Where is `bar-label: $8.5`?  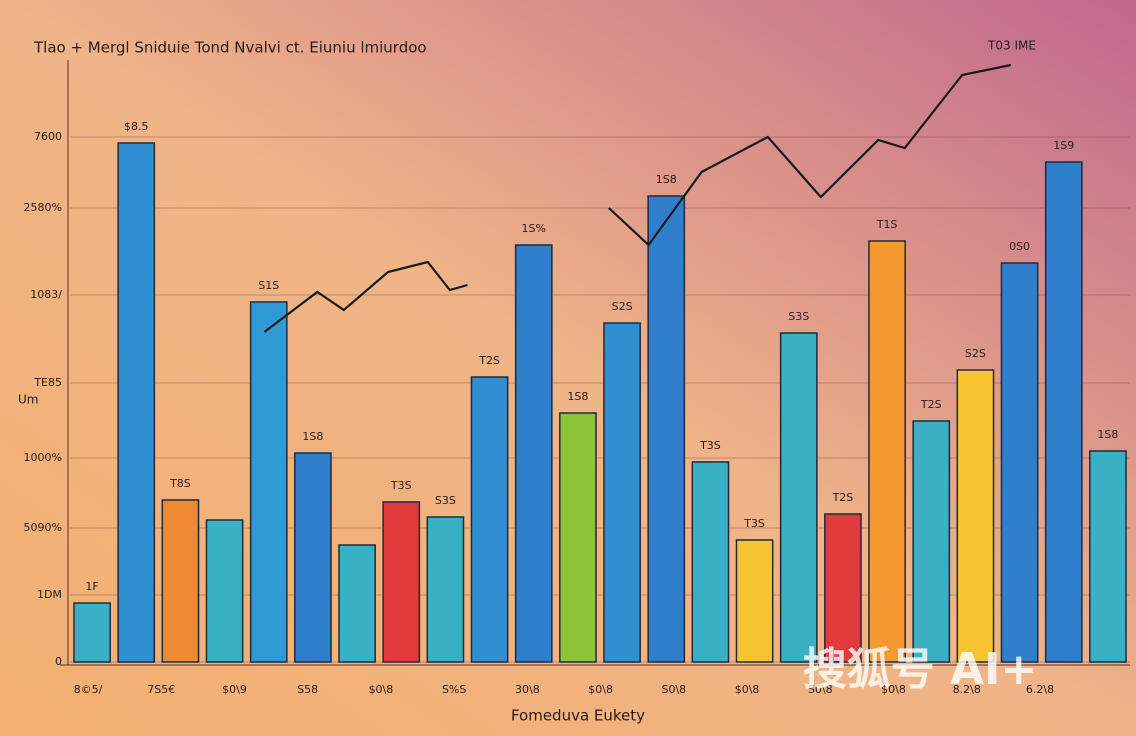 bar-label: $8.5 is located at coordinates (136, 126).